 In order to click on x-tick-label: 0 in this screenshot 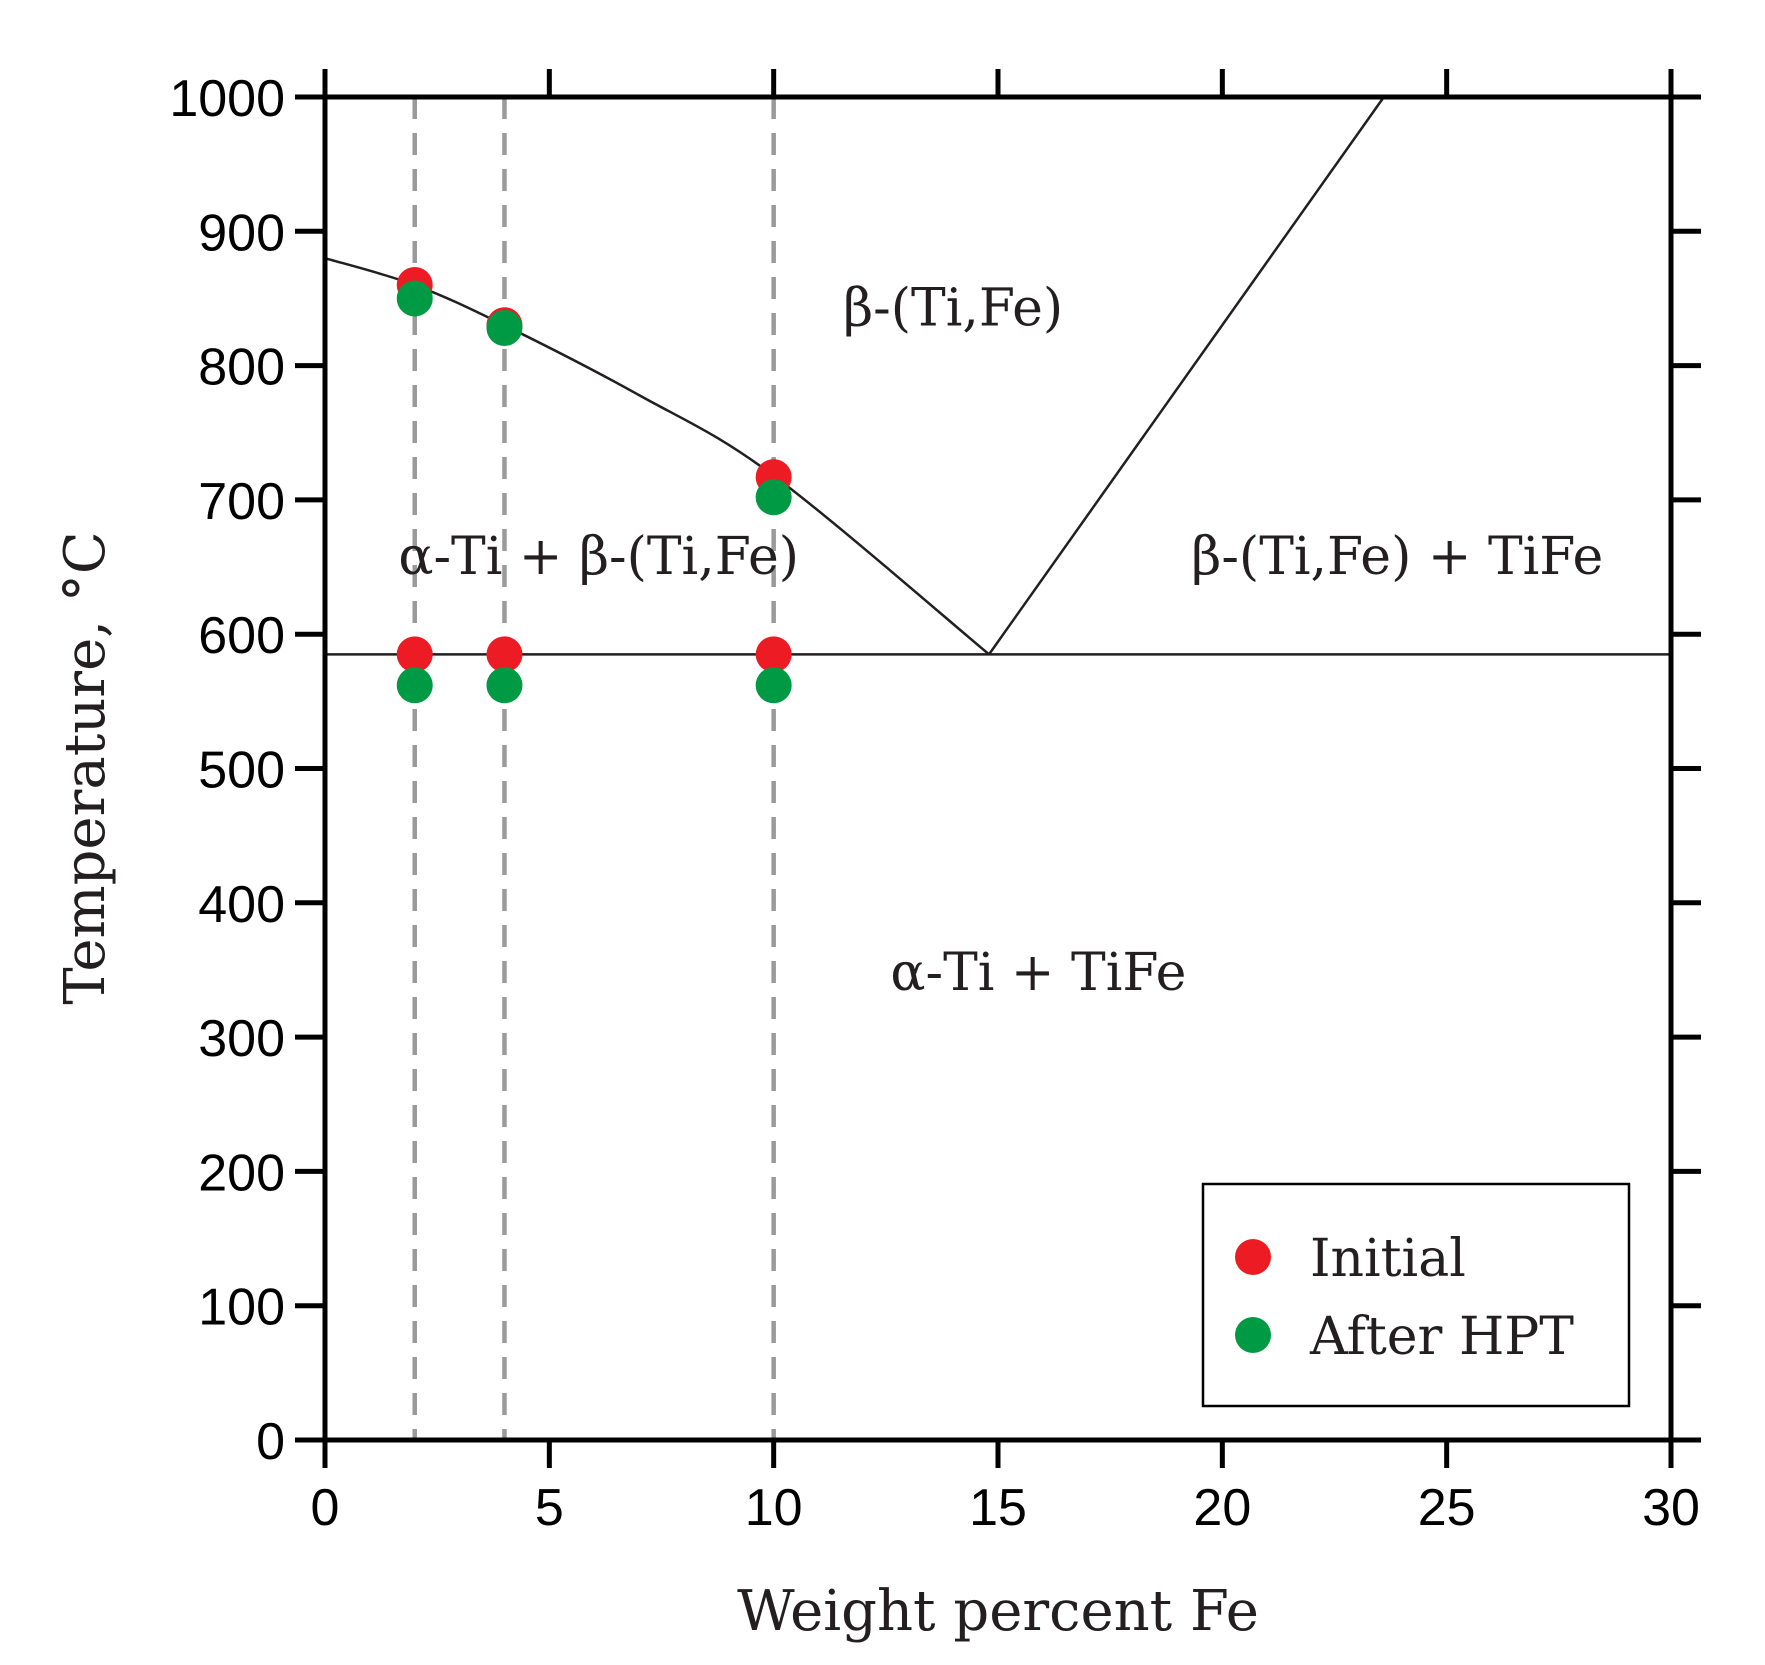, I will do `click(325, 1508)`.